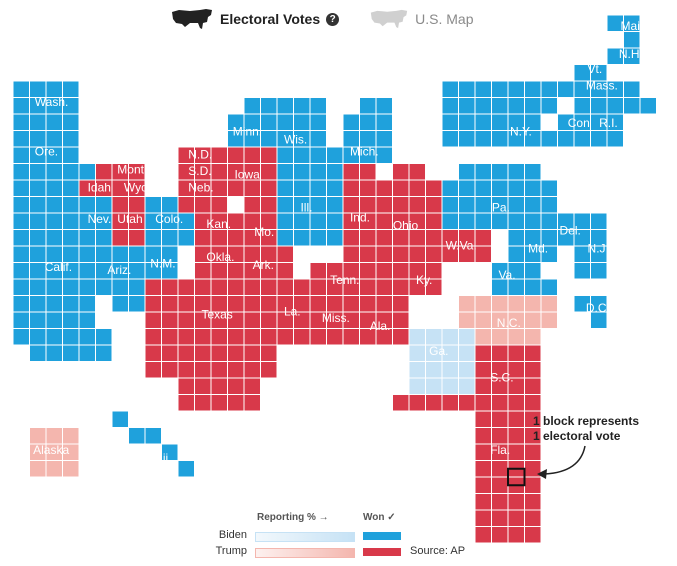 The width and height of the screenshot is (677, 566). Describe the element at coordinates (333, 19) in the screenshot. I see `help-icon: ?` at that location.